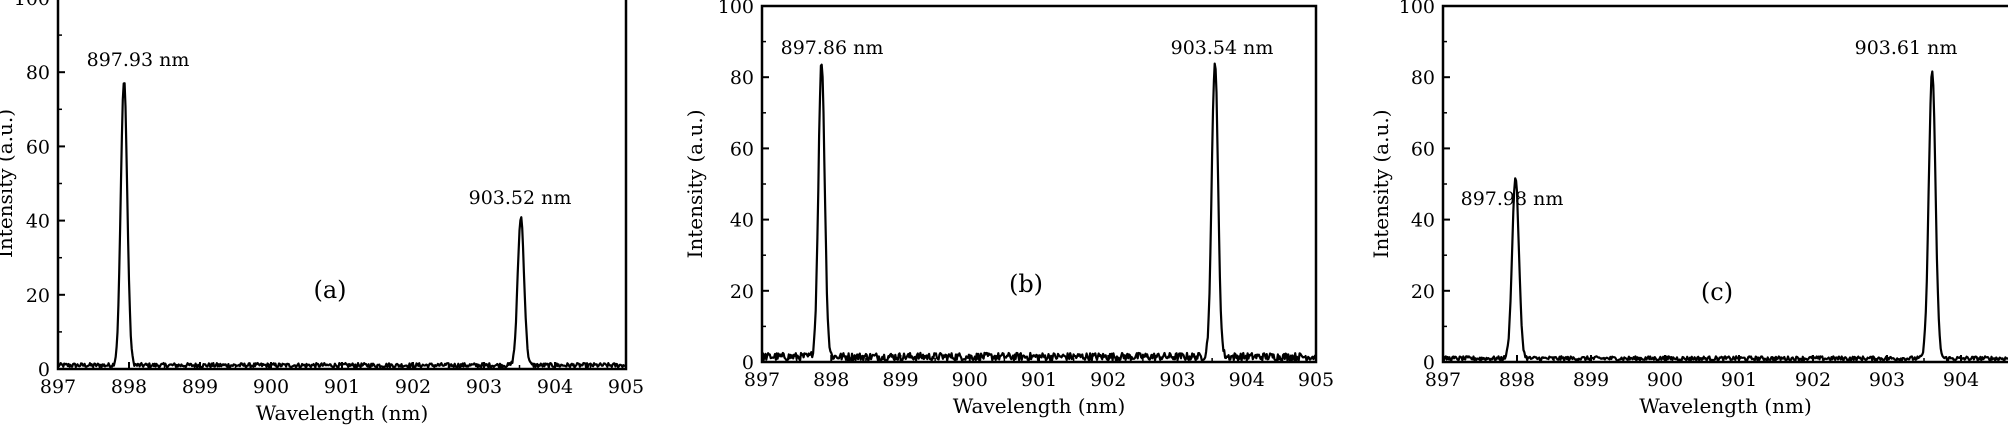  What do you see at coordinates (138, 60) in the screenshot?
I see `peak-label: 897.93 nm` at bounding box center [138, 60].